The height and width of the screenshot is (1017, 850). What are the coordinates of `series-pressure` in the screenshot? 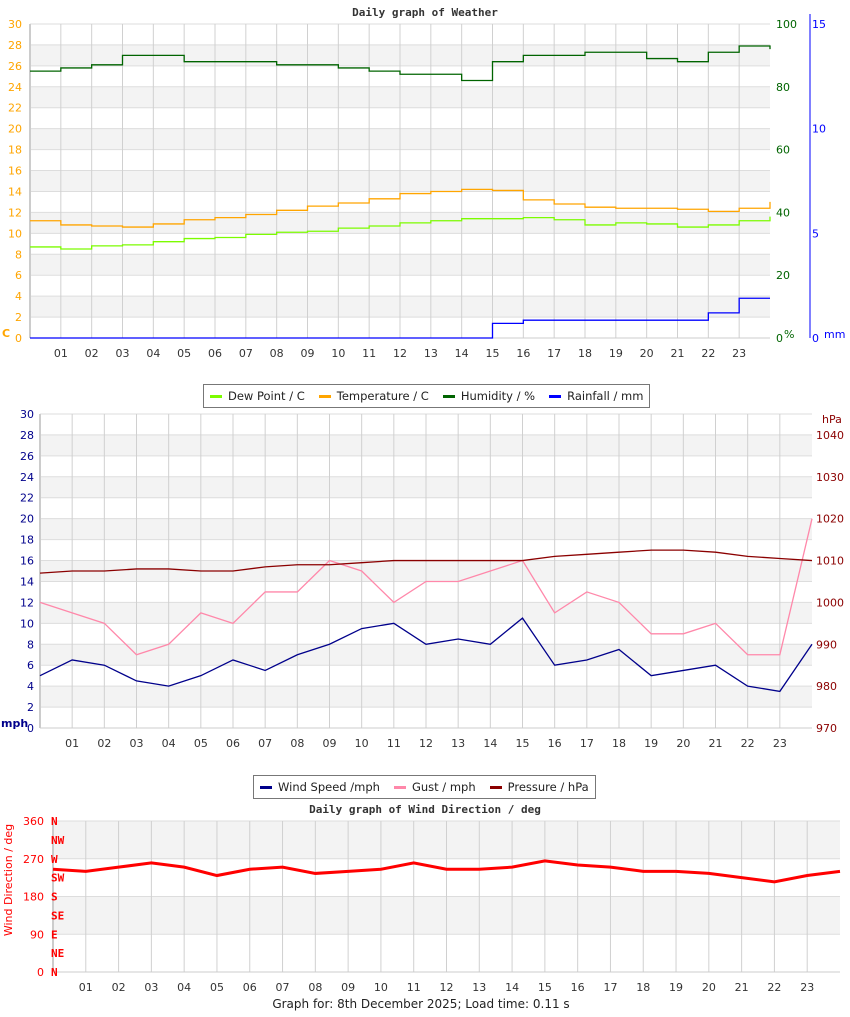 It's located at (426, 561).